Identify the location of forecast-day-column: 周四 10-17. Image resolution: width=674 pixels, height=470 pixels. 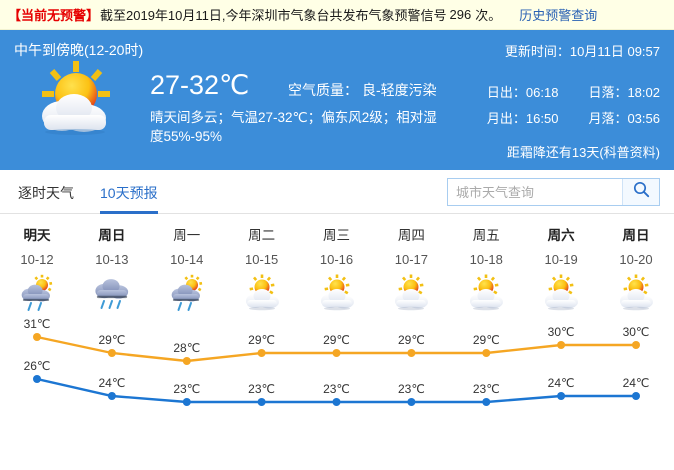
(411, 264).